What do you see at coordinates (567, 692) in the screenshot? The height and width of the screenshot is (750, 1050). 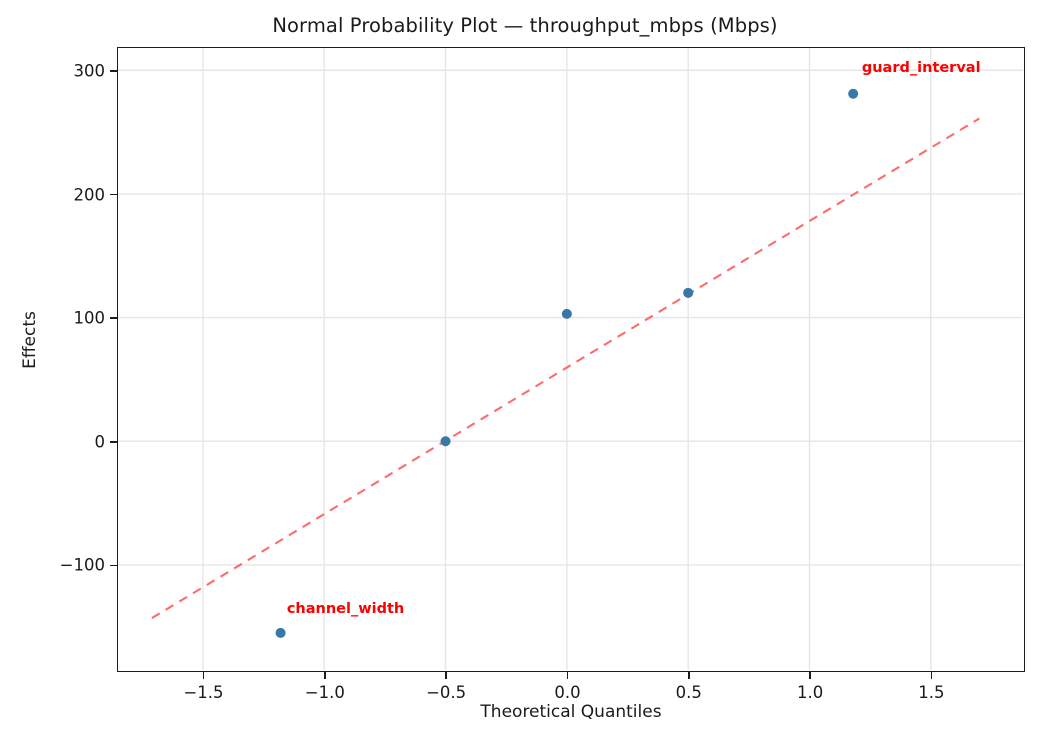 I see `x-axis-tick-label: 0.0` at bounding box center [567, 692].